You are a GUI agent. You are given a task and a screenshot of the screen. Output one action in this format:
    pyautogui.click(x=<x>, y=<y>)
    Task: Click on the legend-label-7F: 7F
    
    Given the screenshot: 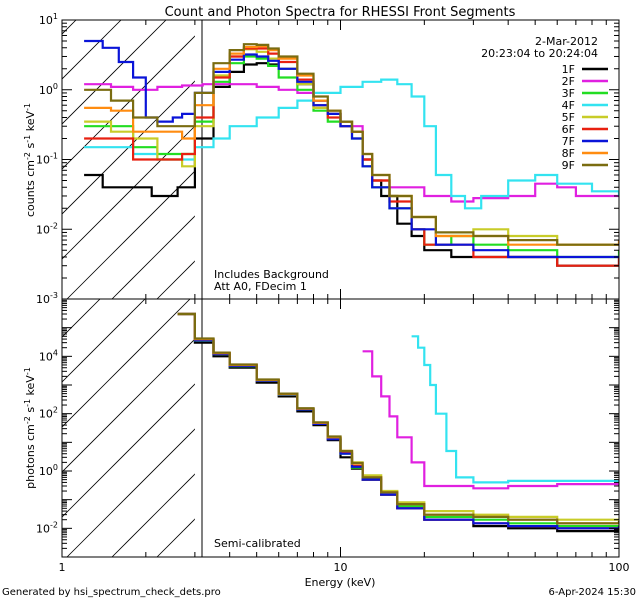 What is the action you would take?
    pyautogui.click(x=568, y=141)
    